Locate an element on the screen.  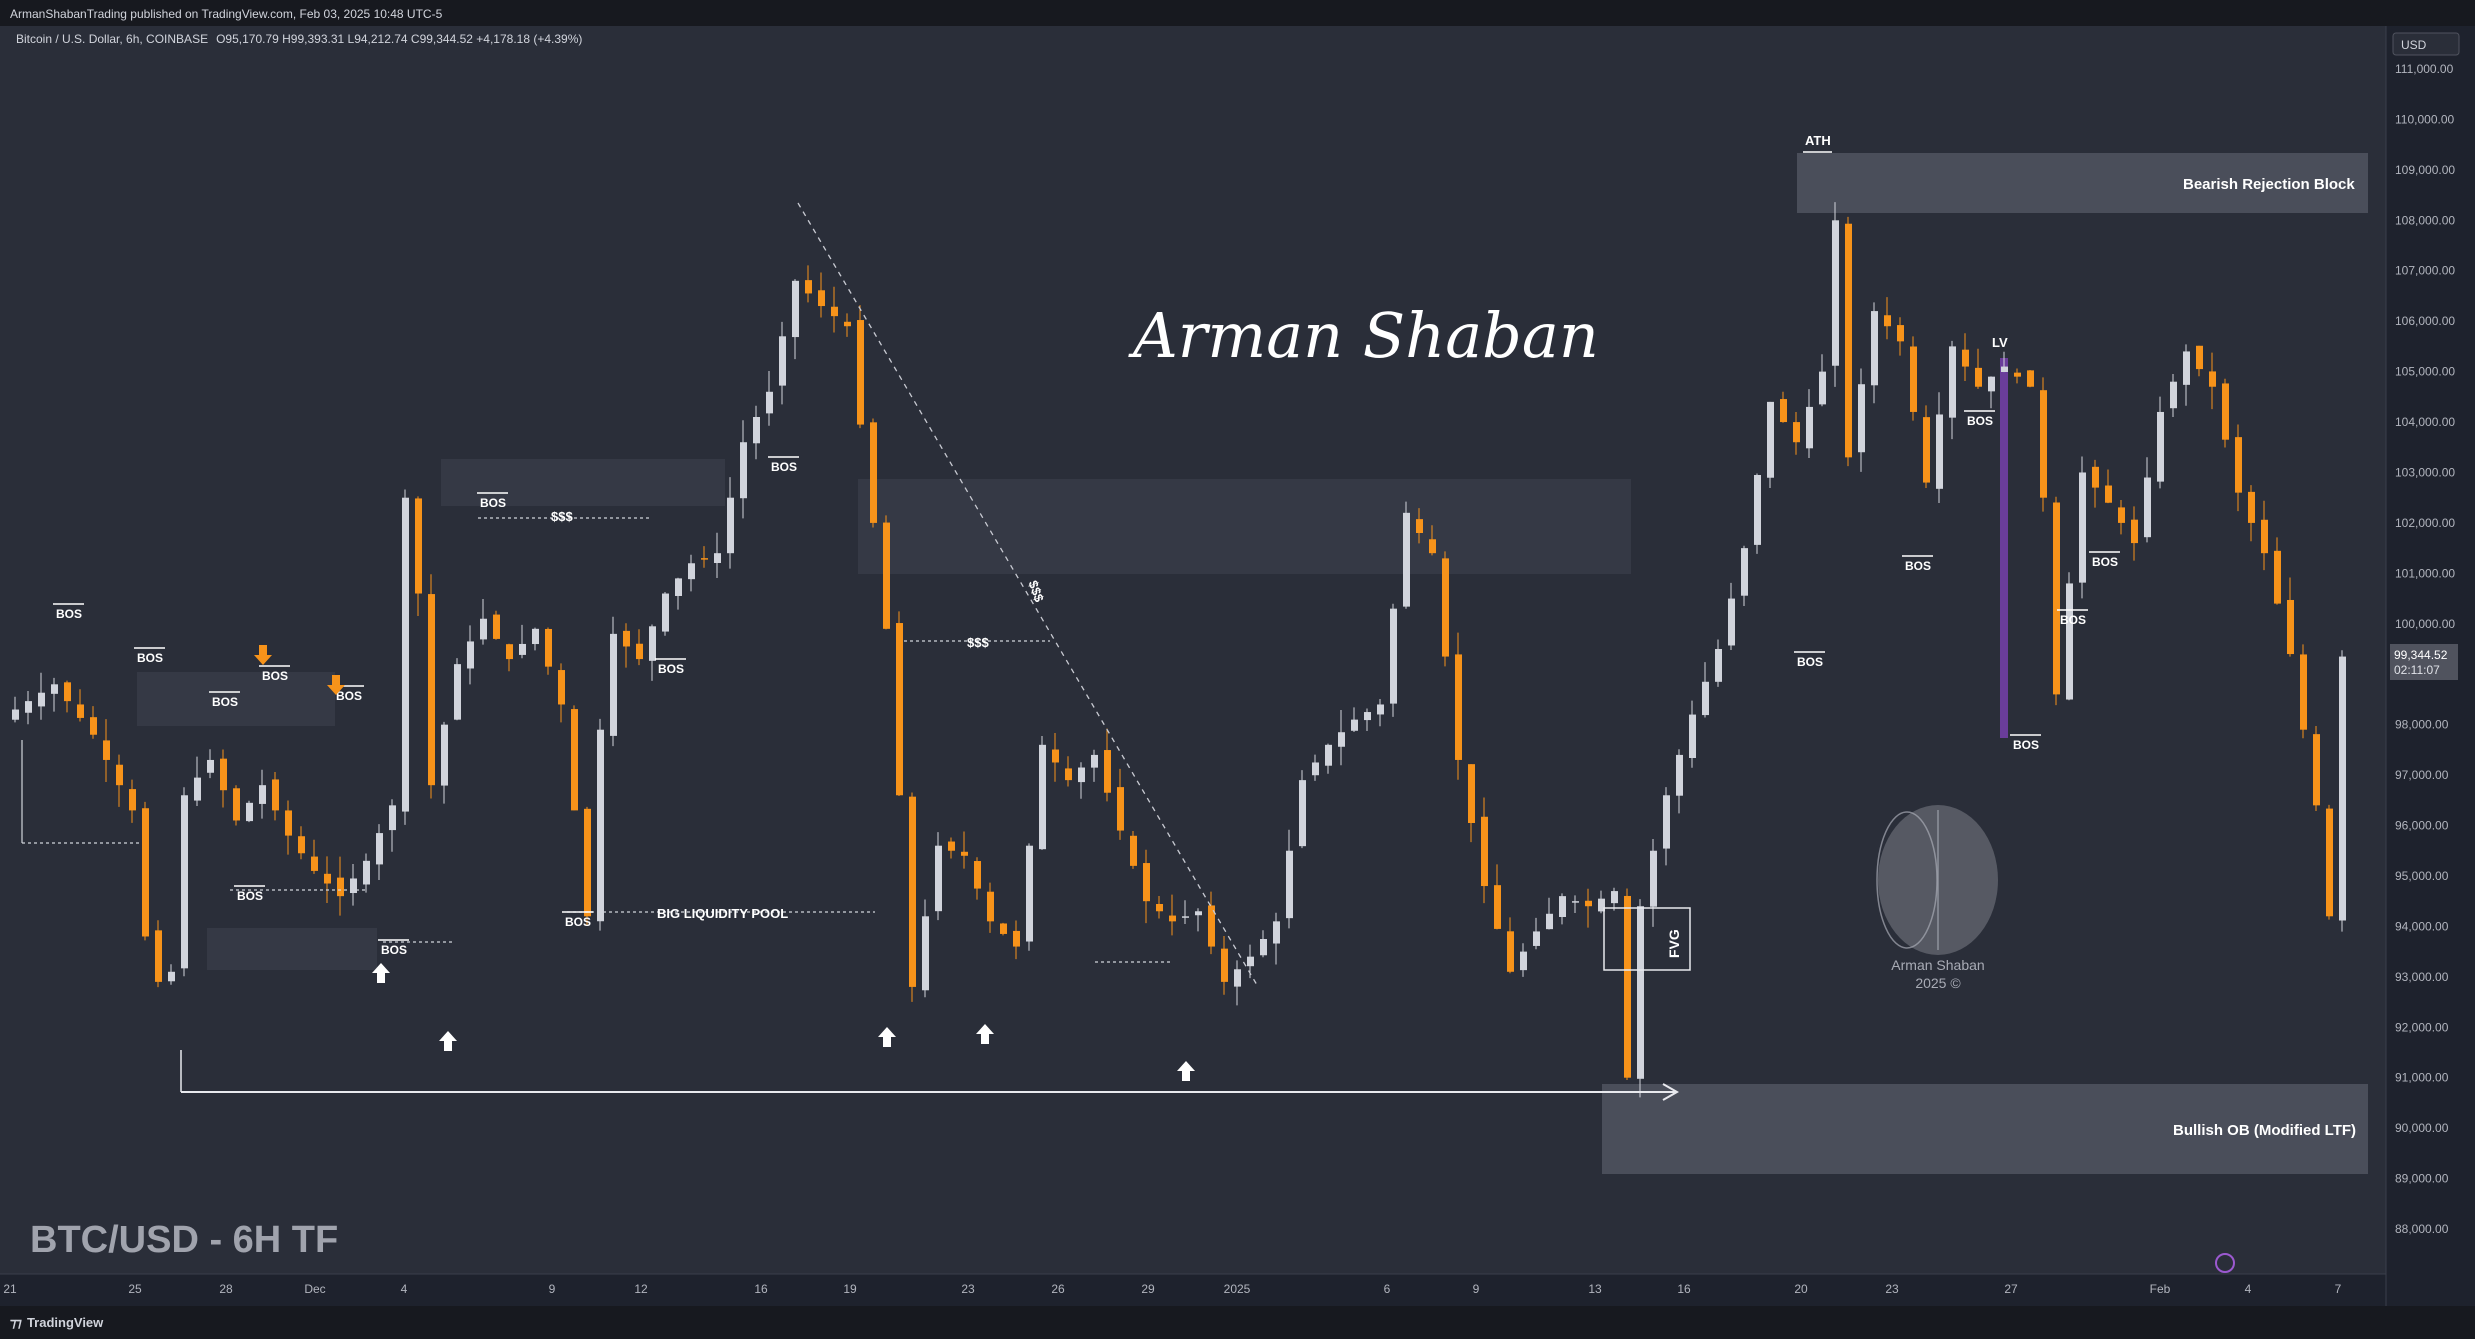
price-tick-label: 88,000.00 is located at coordinates (2422, 1229).